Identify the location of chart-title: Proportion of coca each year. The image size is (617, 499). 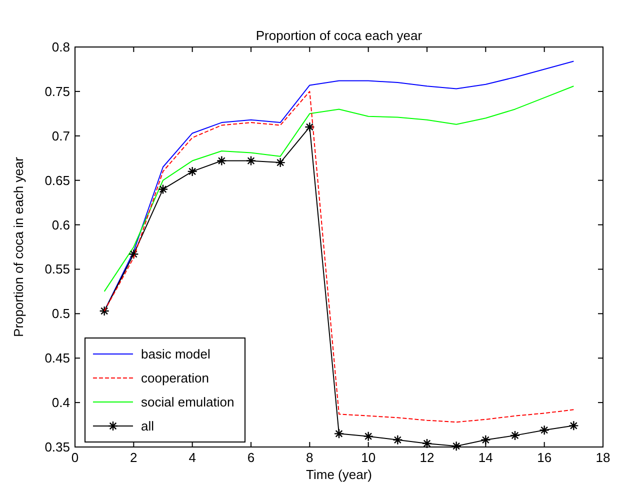
(339, 35).